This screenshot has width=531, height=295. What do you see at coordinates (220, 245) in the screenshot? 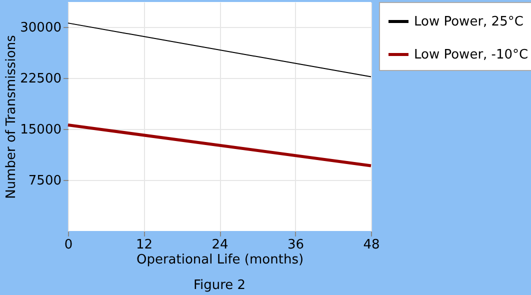
I see `x-tick-label: 24` at bounding box center [220, 245].